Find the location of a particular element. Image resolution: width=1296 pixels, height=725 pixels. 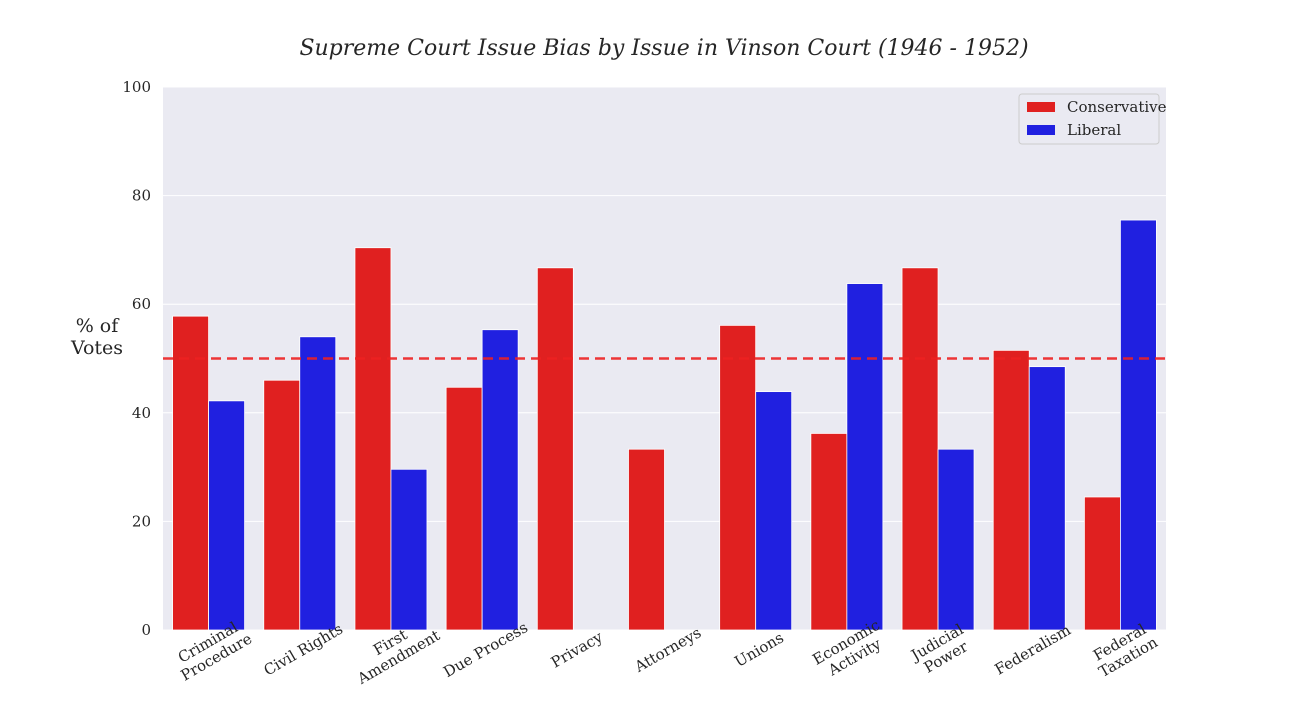

legend: Conservative Liberal is located at coordinates (1092, 119).